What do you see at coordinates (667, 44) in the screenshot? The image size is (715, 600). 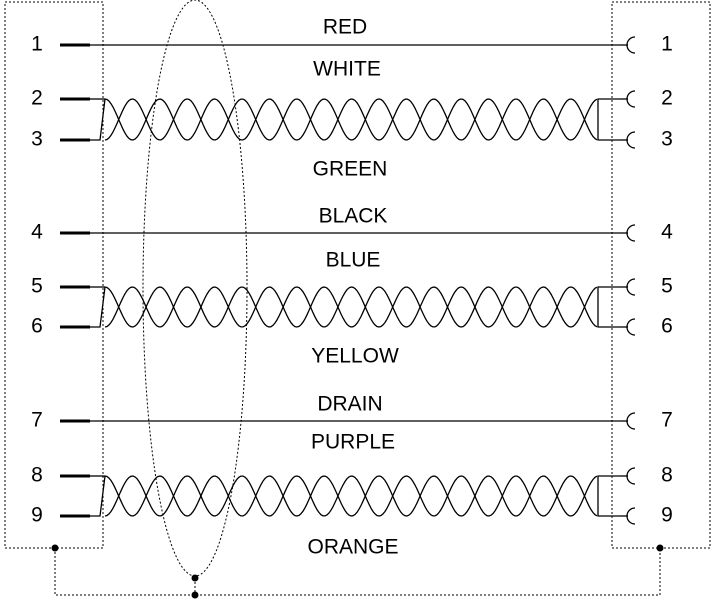 I see `right-pin-number: 1` at bounding box center [667, 44].